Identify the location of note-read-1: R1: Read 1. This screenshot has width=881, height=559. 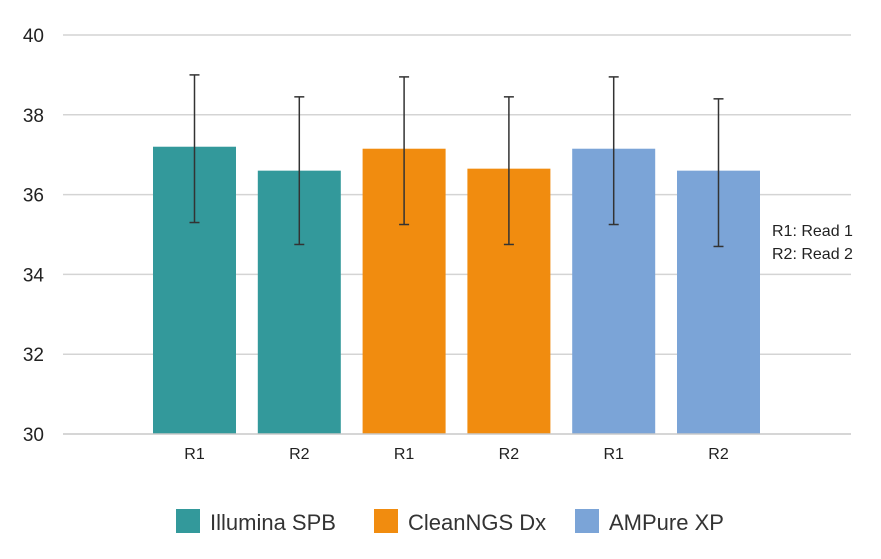
(812, 231).